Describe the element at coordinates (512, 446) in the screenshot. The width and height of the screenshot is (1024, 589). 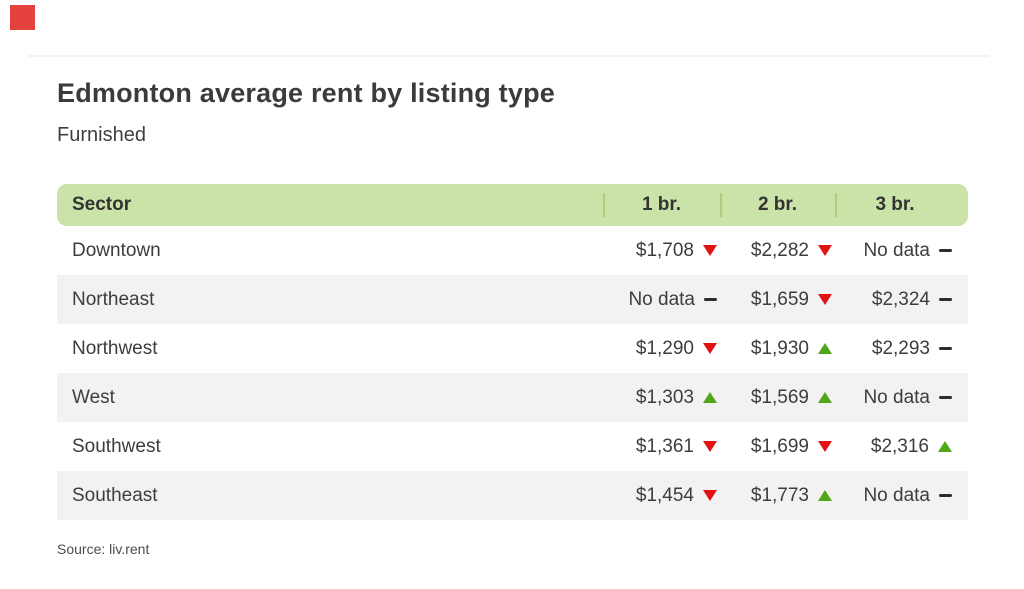
I see `table-row-southwest: Southwest $1,361 $1,699 $2,316` at that location.